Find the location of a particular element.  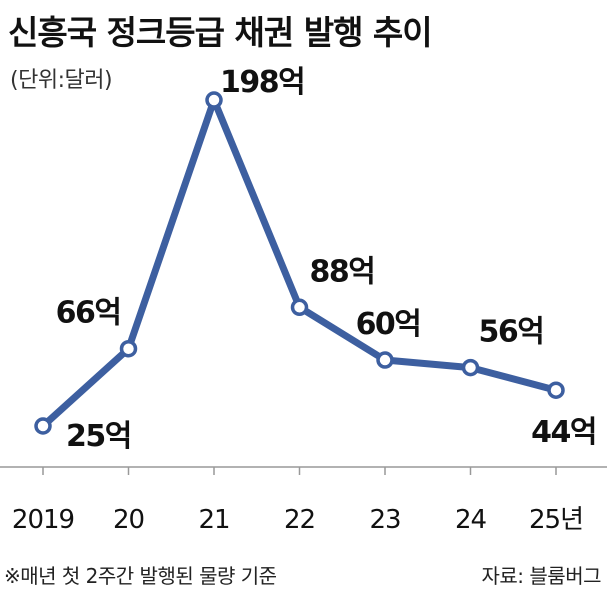

data-label: 56억 is located at coordinates (511, 332).